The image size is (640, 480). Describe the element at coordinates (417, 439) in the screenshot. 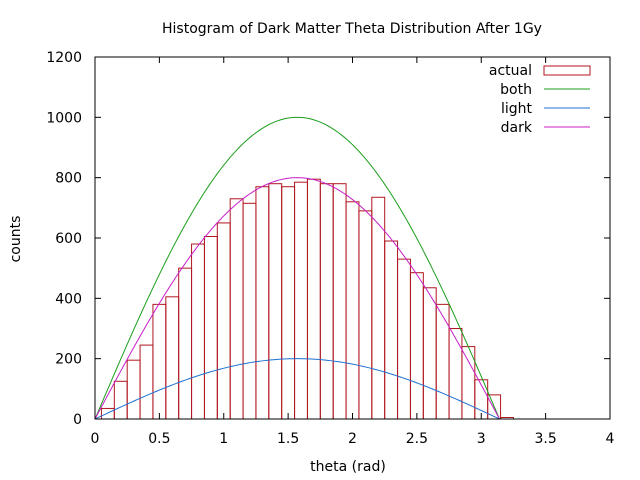

I see `x-tick-label: 2.5` at that location.